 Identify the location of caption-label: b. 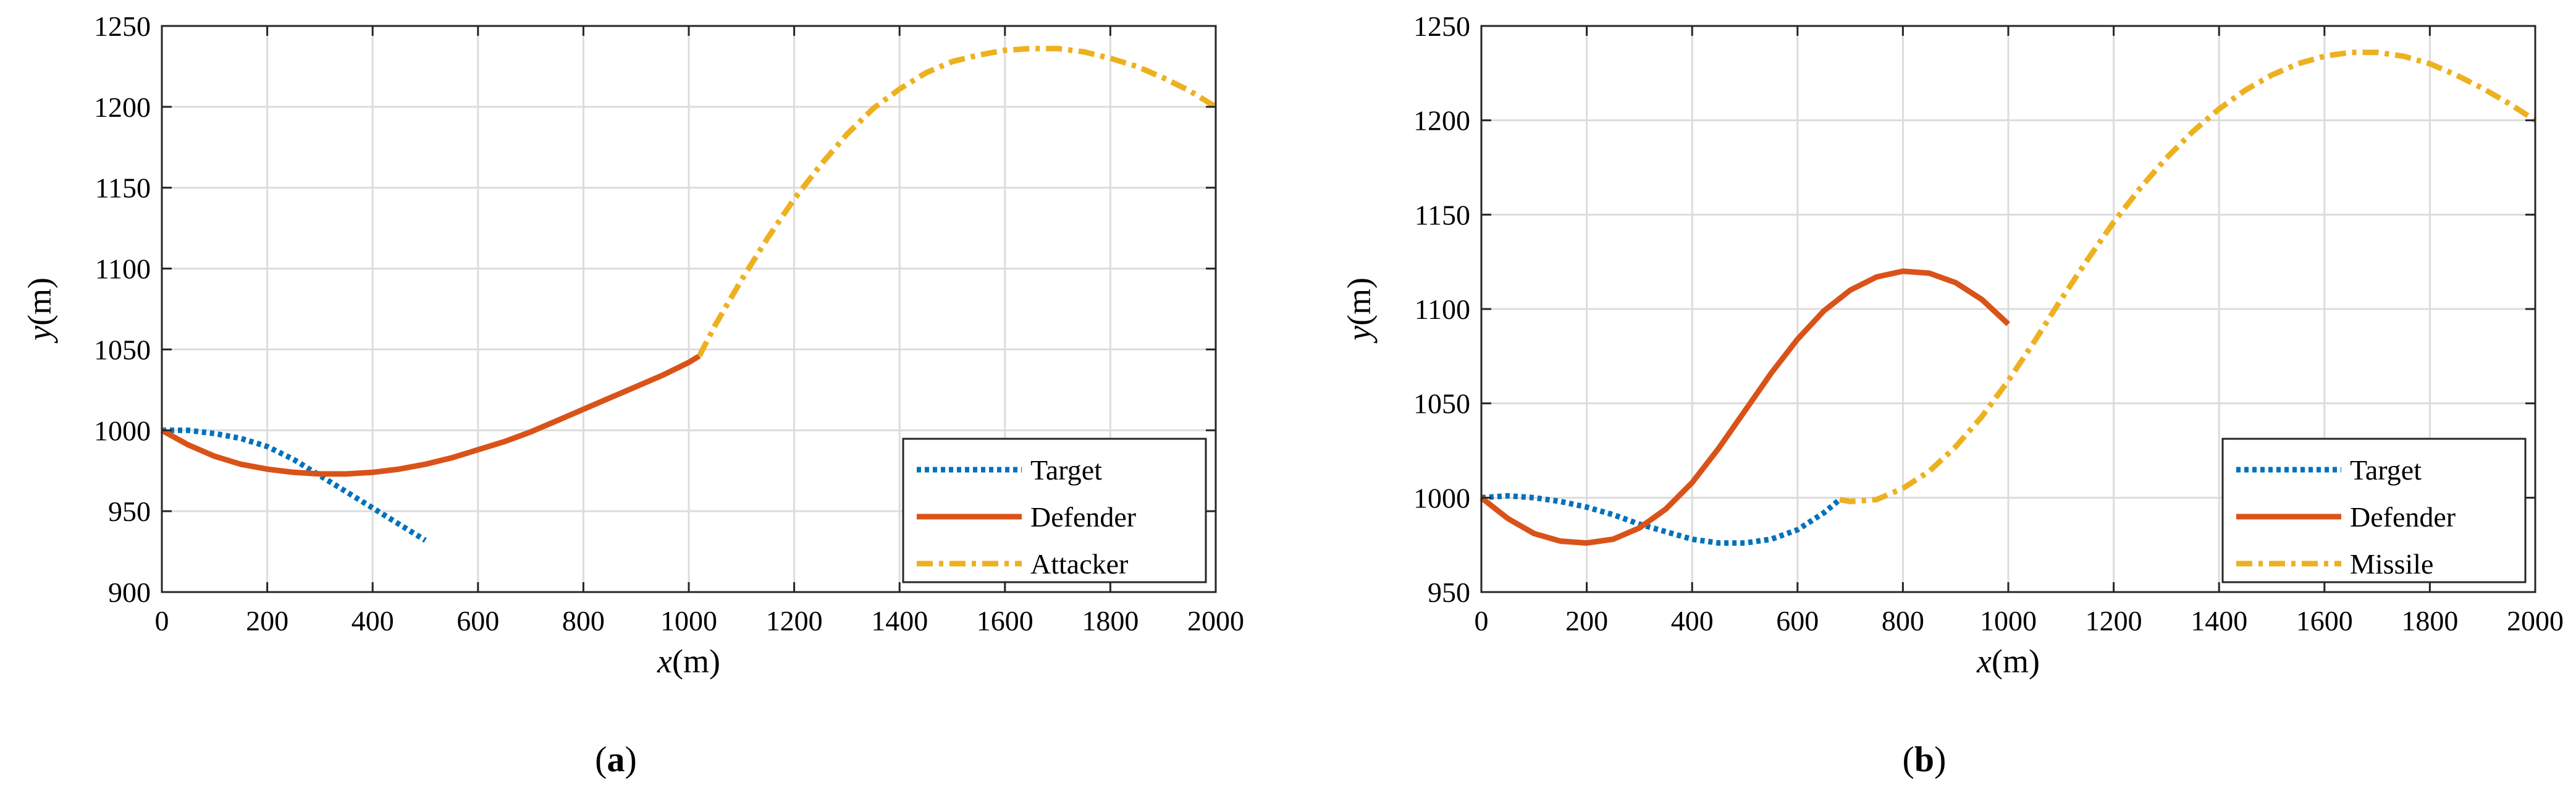
(1924, 759).